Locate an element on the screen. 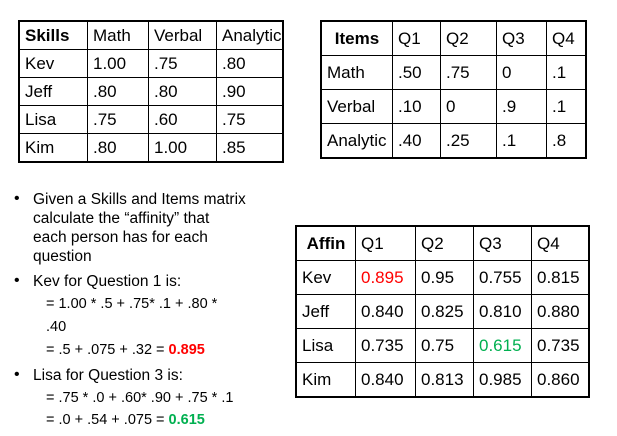 This screenshot has height=436, width=617. table-row: Lisa .75 .60 .75 is located at coordinates (151, 119).